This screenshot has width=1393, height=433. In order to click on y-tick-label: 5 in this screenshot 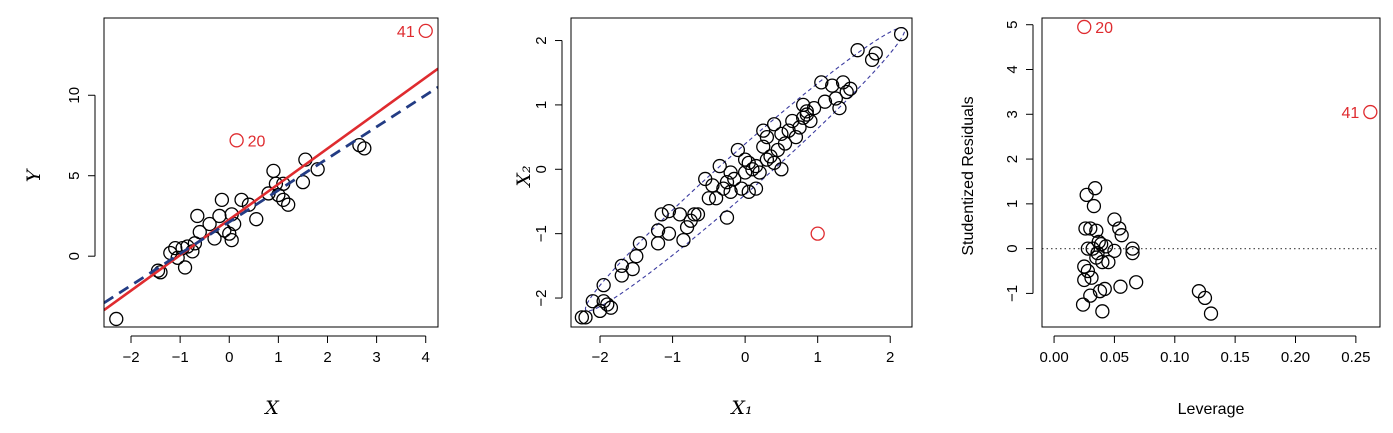, I will do `click(1012, 25)`.